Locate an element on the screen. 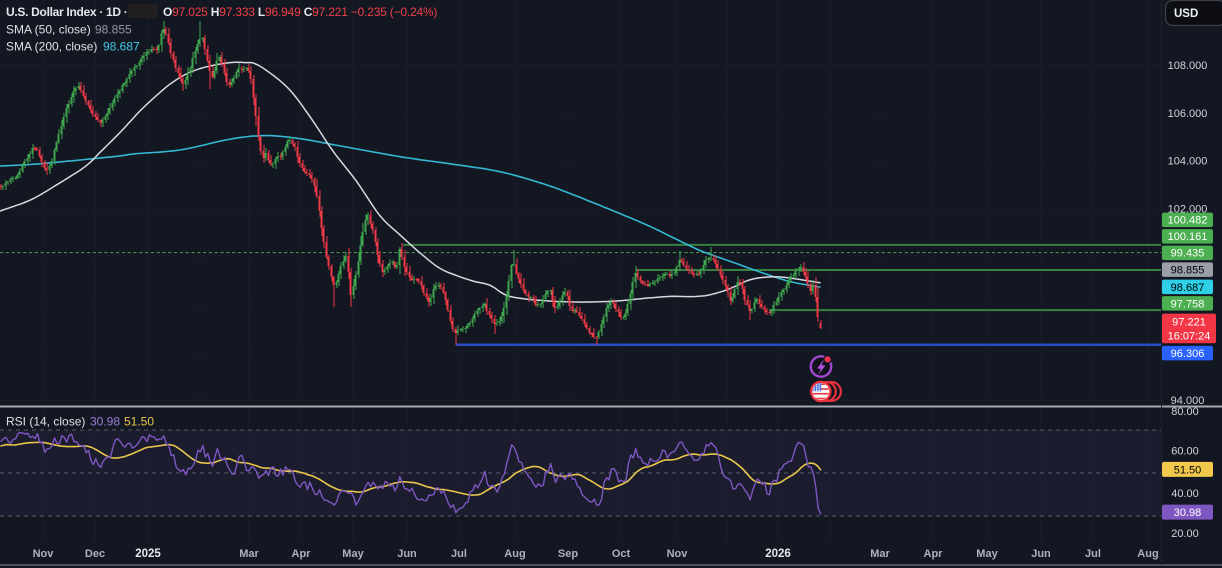 This screenshot has height=568, width=1222. svg-text: 96.306 is located at coordinates (1188, 354).